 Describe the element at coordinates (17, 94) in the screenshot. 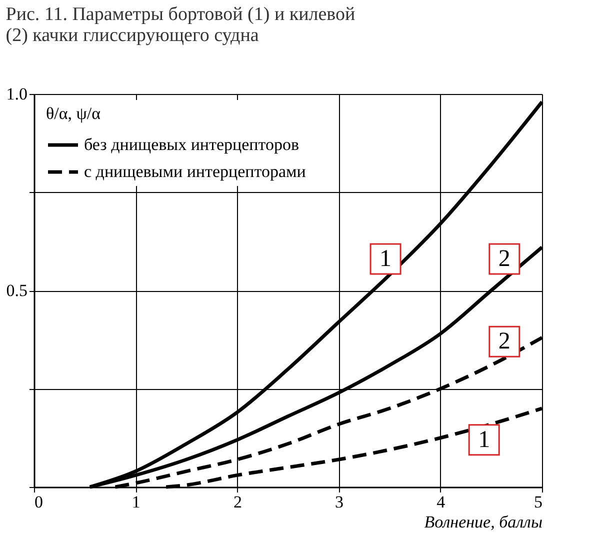

I see `y-tick-label: 1.0` at that location.